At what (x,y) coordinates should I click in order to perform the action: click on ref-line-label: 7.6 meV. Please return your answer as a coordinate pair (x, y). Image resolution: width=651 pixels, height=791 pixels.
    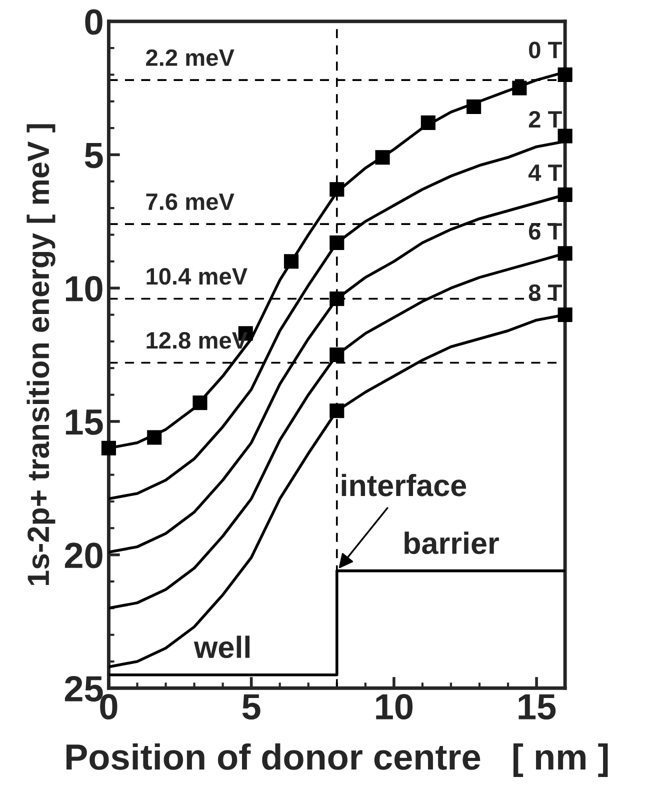
    Looking at the image, I should click on (190, 201).